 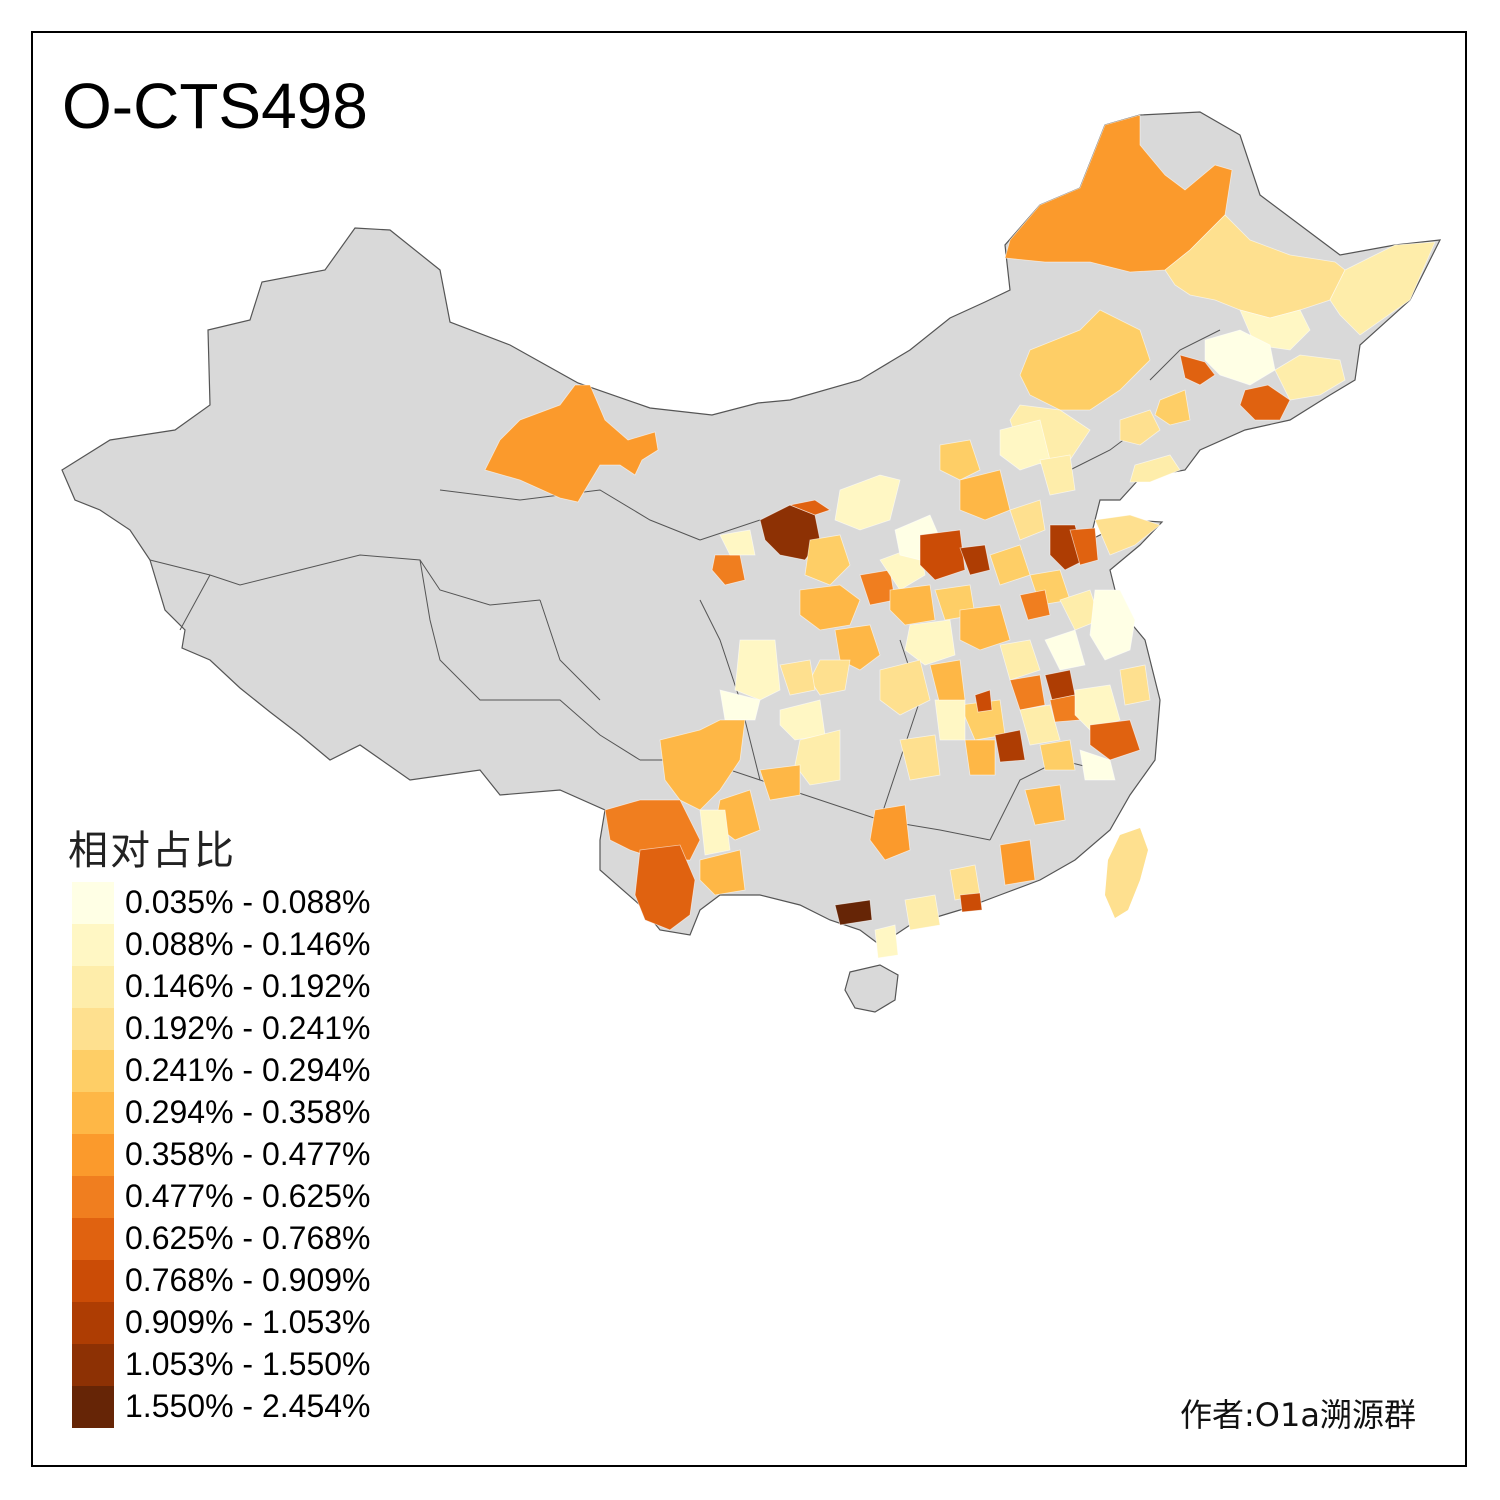 What do you see at coordinates (215, 106) in the screenshot?
I see `map-title: O-CTS498` at bounding box center [215, 106].